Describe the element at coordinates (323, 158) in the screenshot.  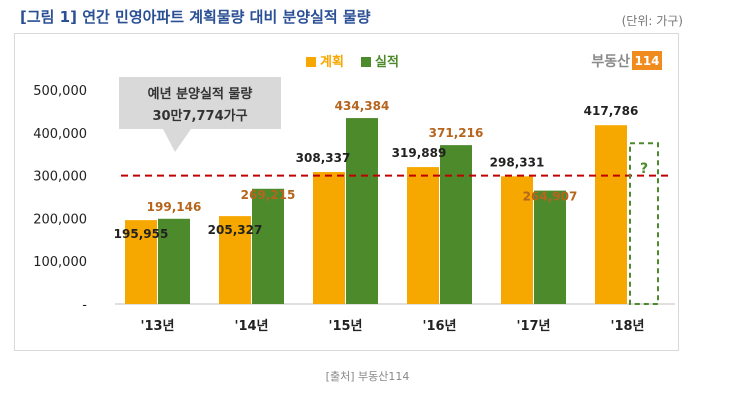
I see `data-label-plan: 308,337` at that location.